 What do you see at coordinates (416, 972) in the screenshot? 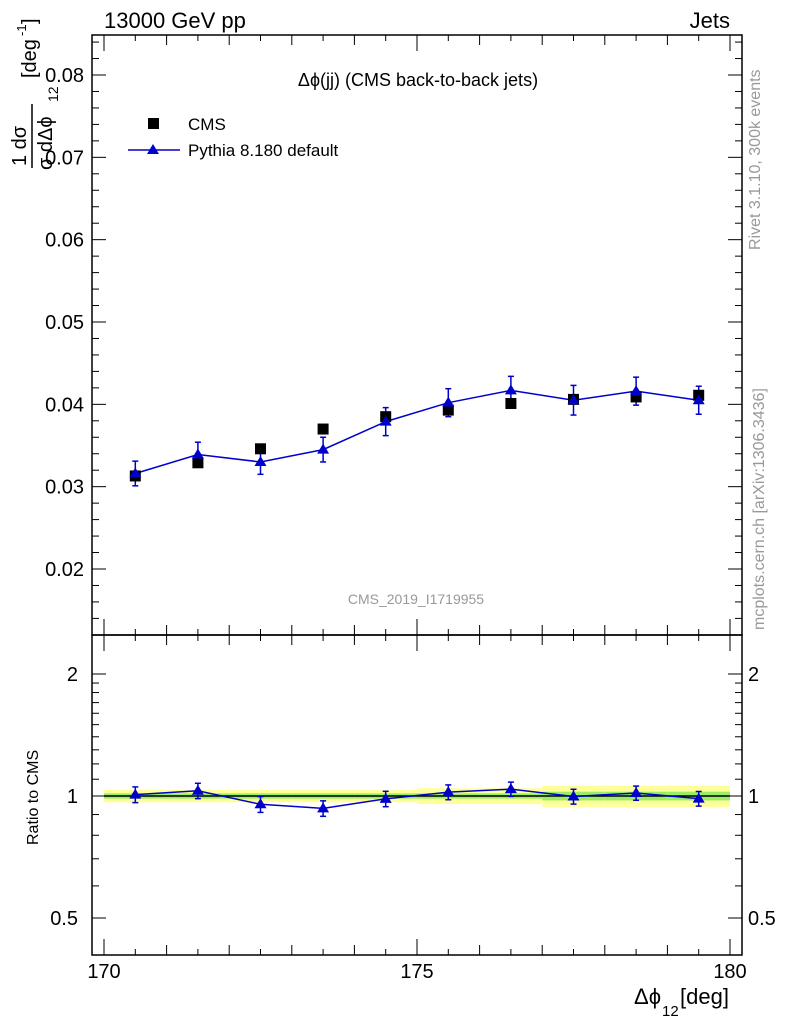
I see `x-tick-label: 175` at bounding box center [416, 972].